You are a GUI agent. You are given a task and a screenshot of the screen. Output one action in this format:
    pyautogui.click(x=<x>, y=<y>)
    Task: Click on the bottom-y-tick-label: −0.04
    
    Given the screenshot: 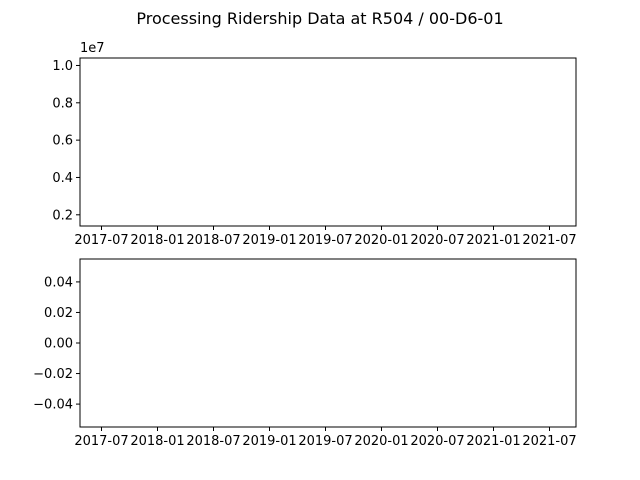 What is the action you would take?
    pyautogui.click(x=53, y=405)
    